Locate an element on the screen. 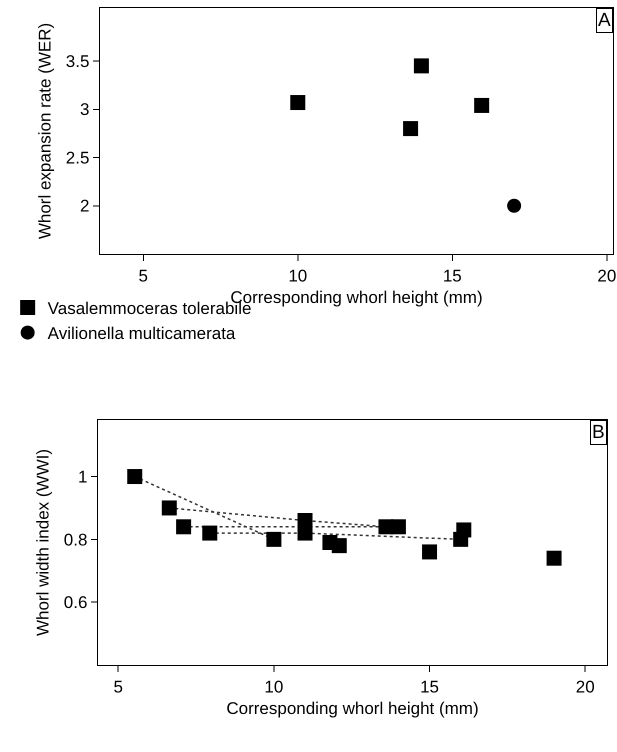  y-axis-title: Whorl expansion rate (WER) is located at coordinates (44, 131).